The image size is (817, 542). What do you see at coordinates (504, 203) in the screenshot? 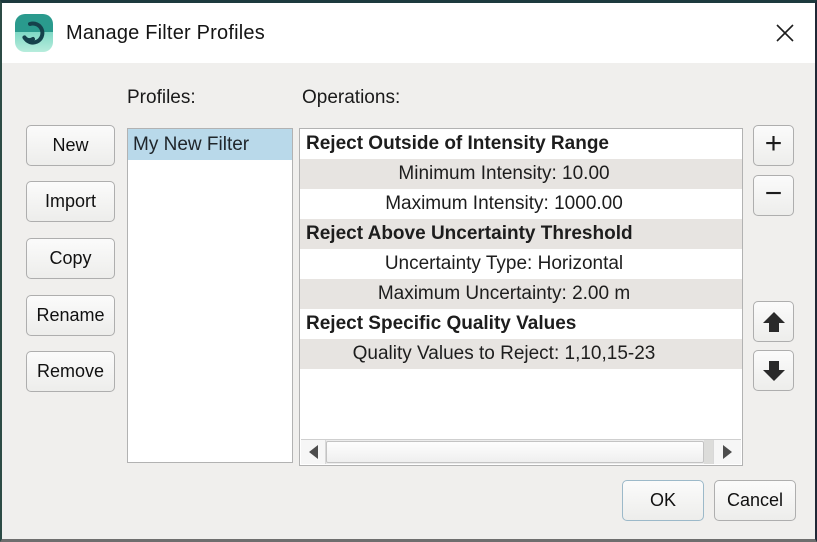
I see `operation-param-row: Maximum Intensity: 1000.00` at bounding box center [504, 203].